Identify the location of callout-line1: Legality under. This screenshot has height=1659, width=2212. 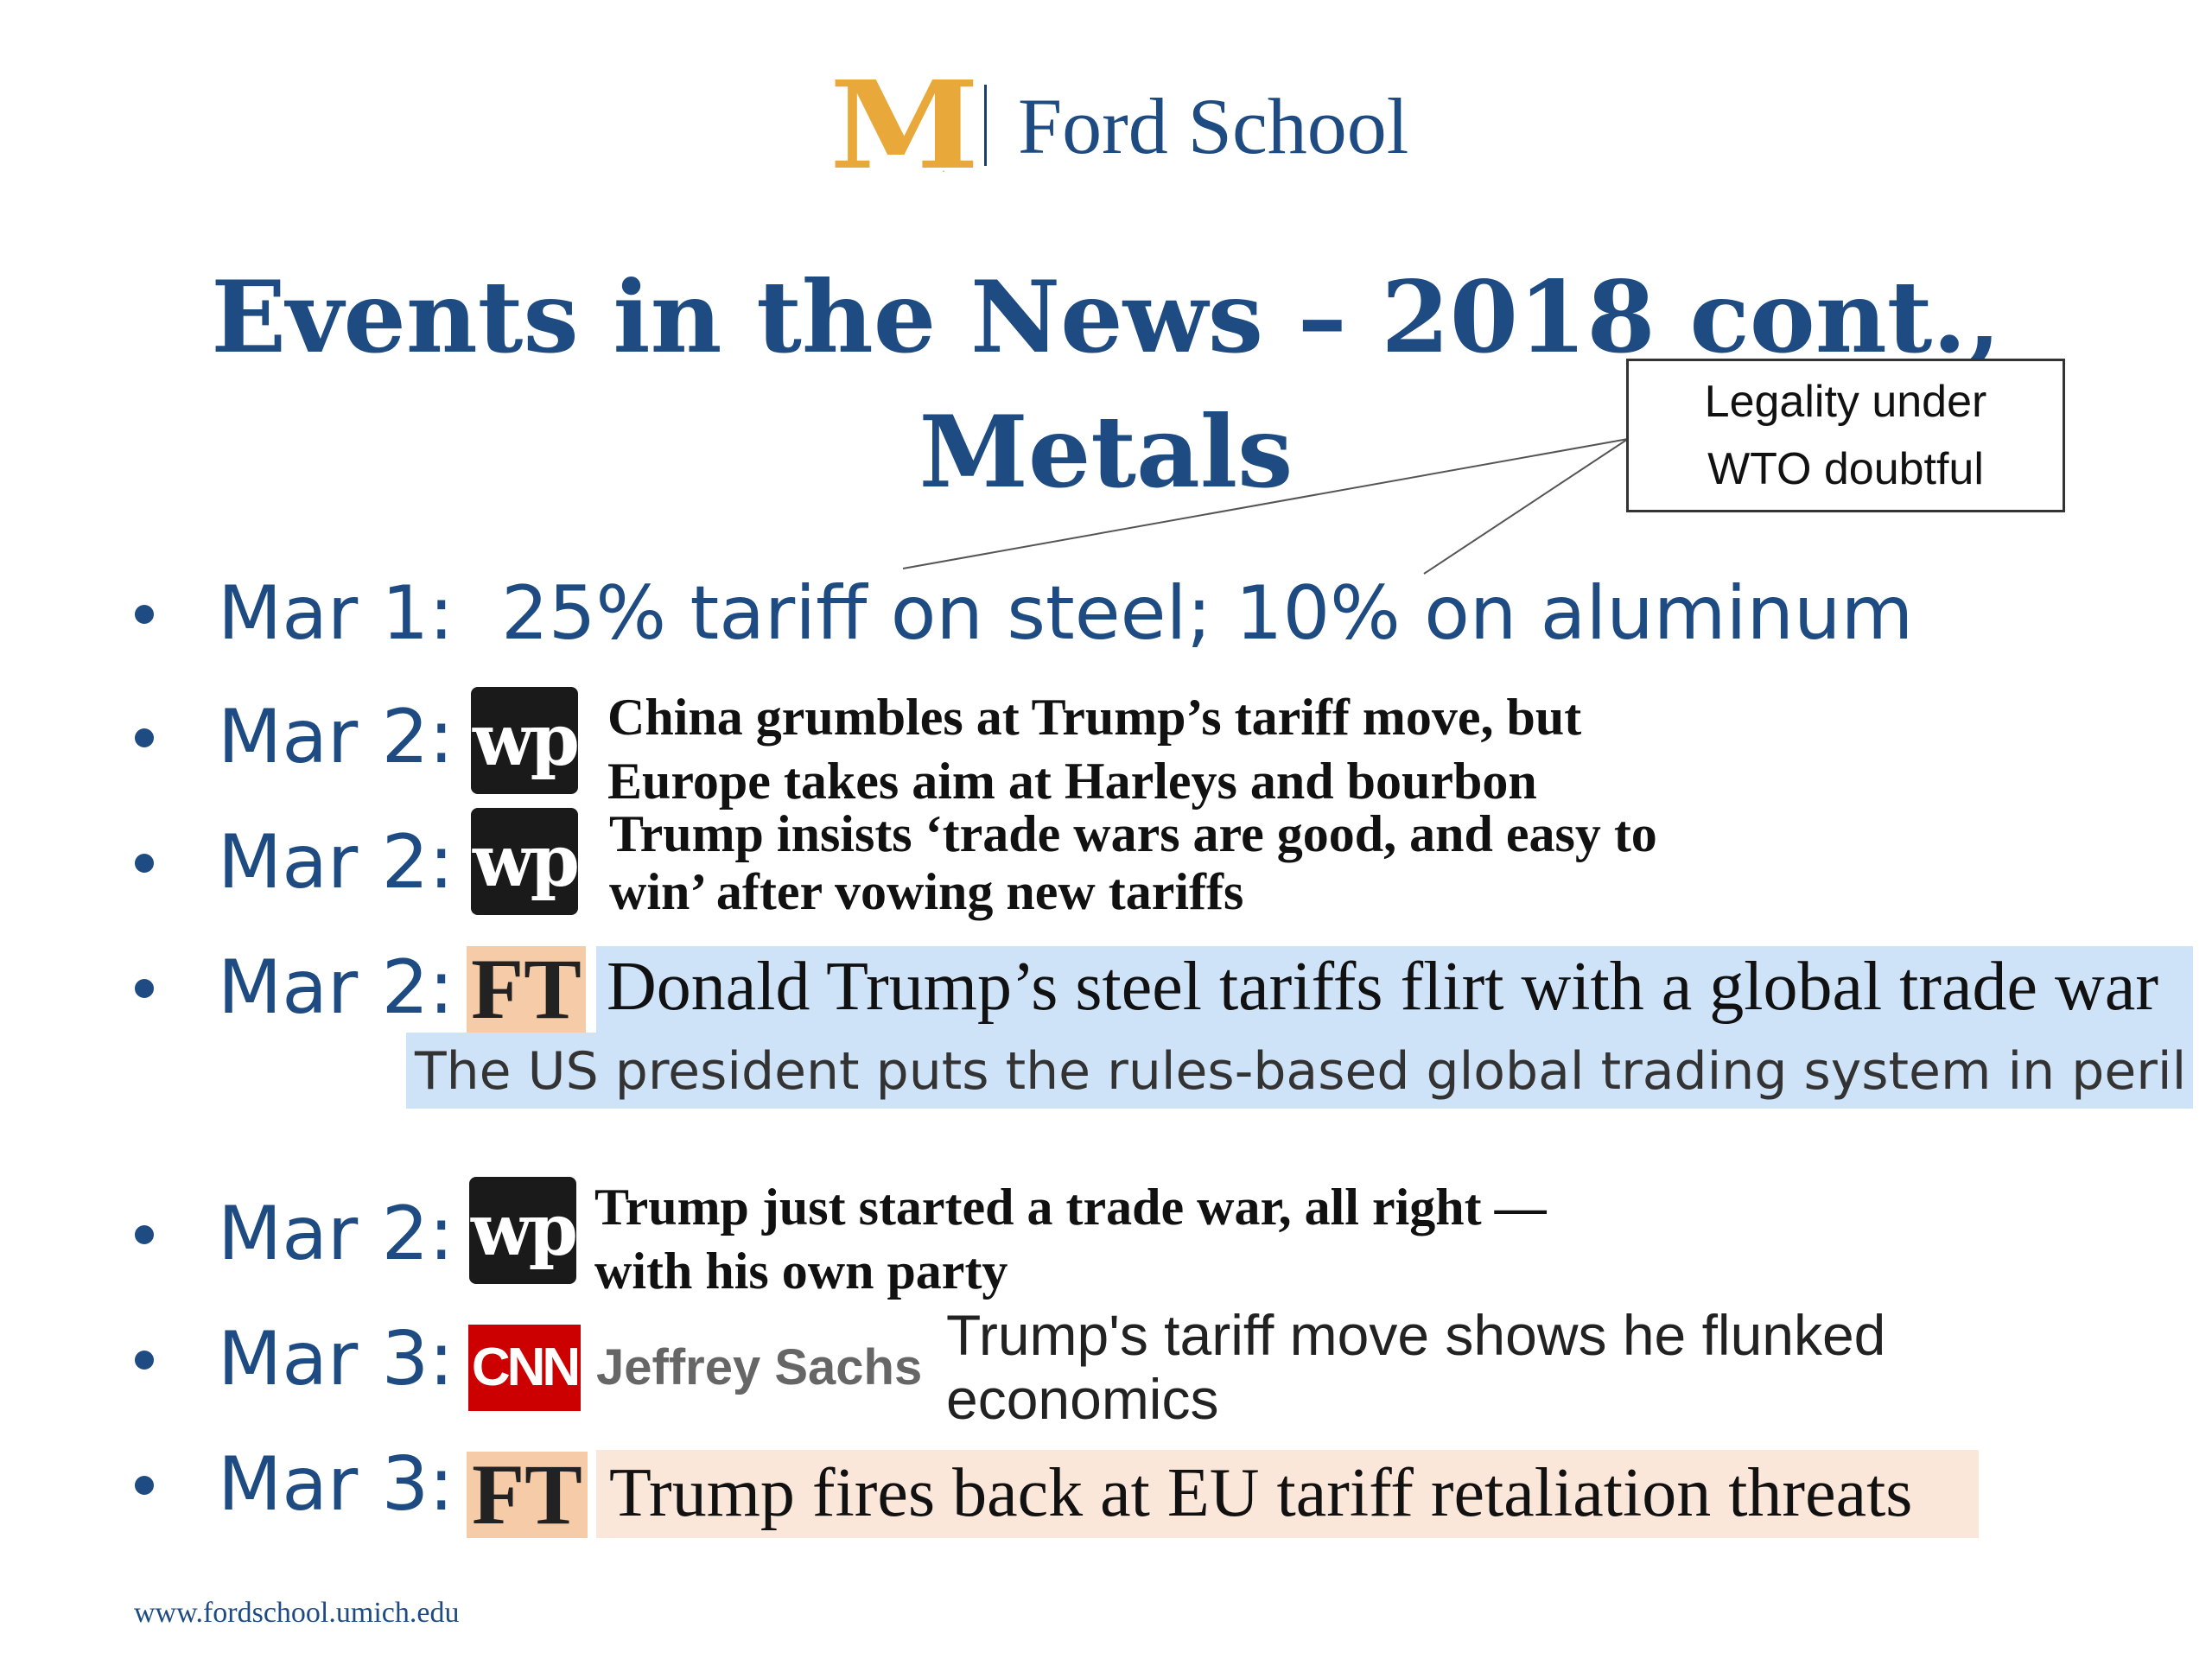
(1846, 402).